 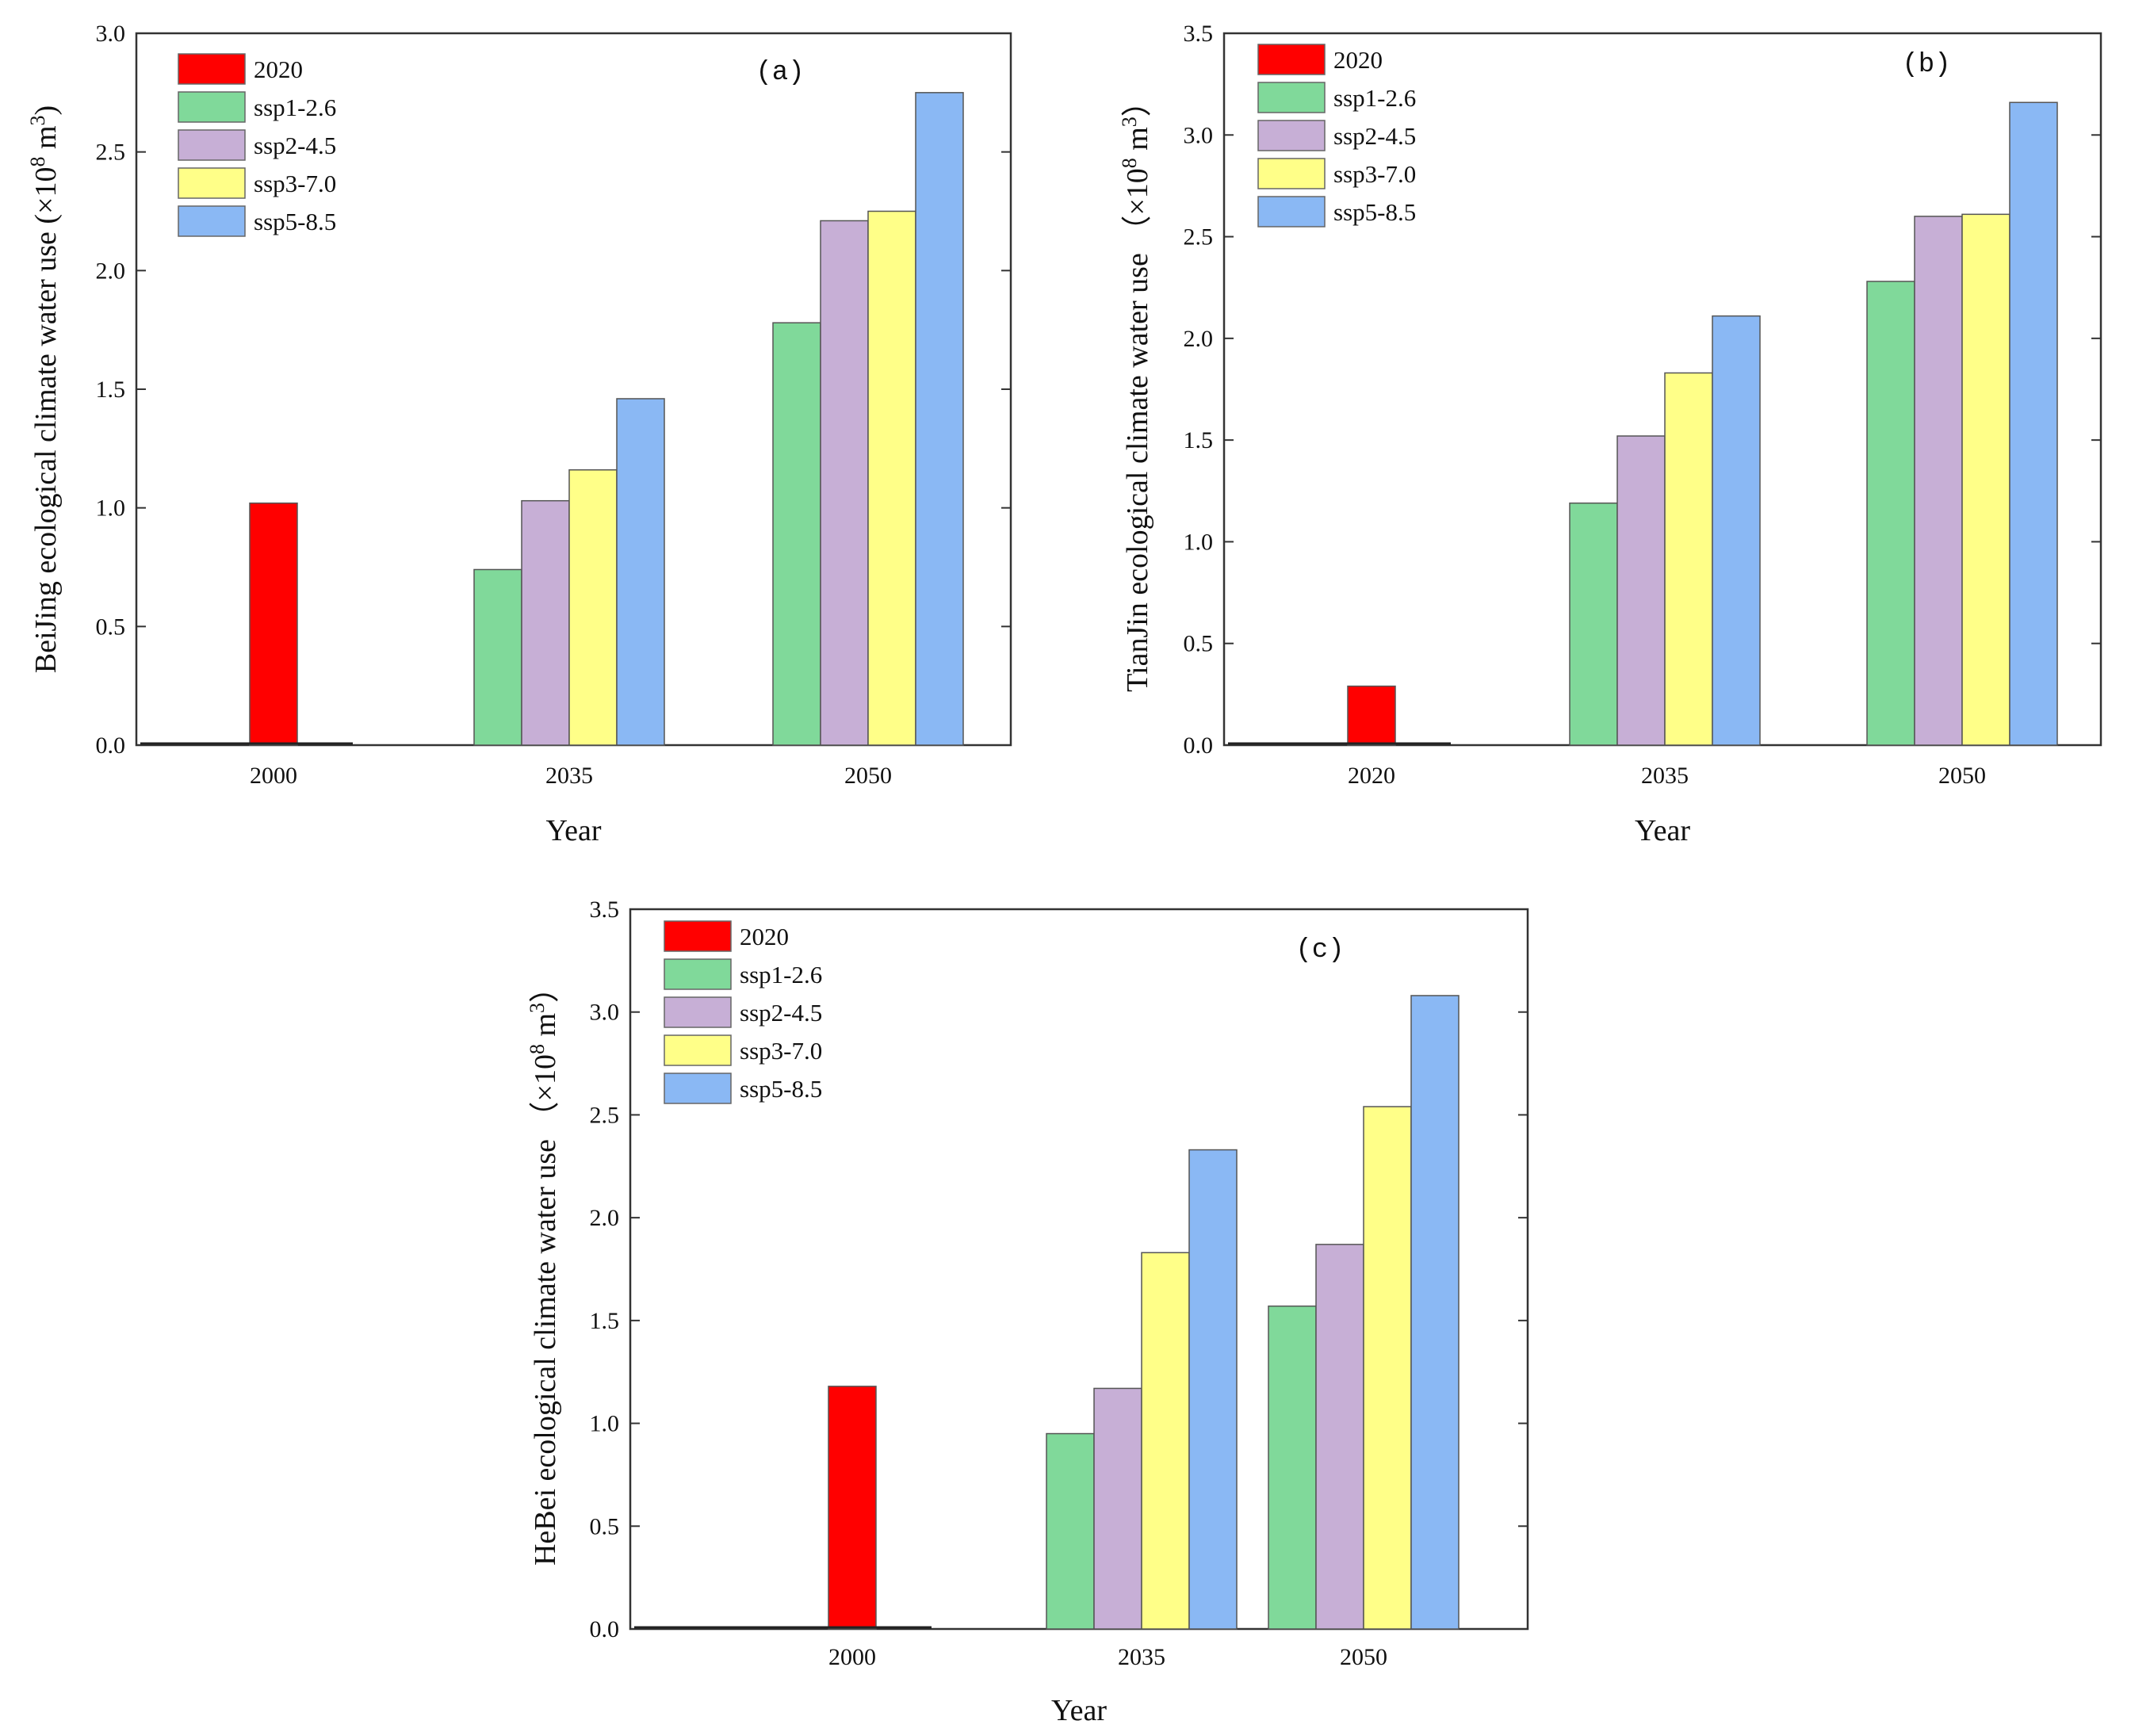 I want to click on panel-label: (a), so click(x=780, y=73).